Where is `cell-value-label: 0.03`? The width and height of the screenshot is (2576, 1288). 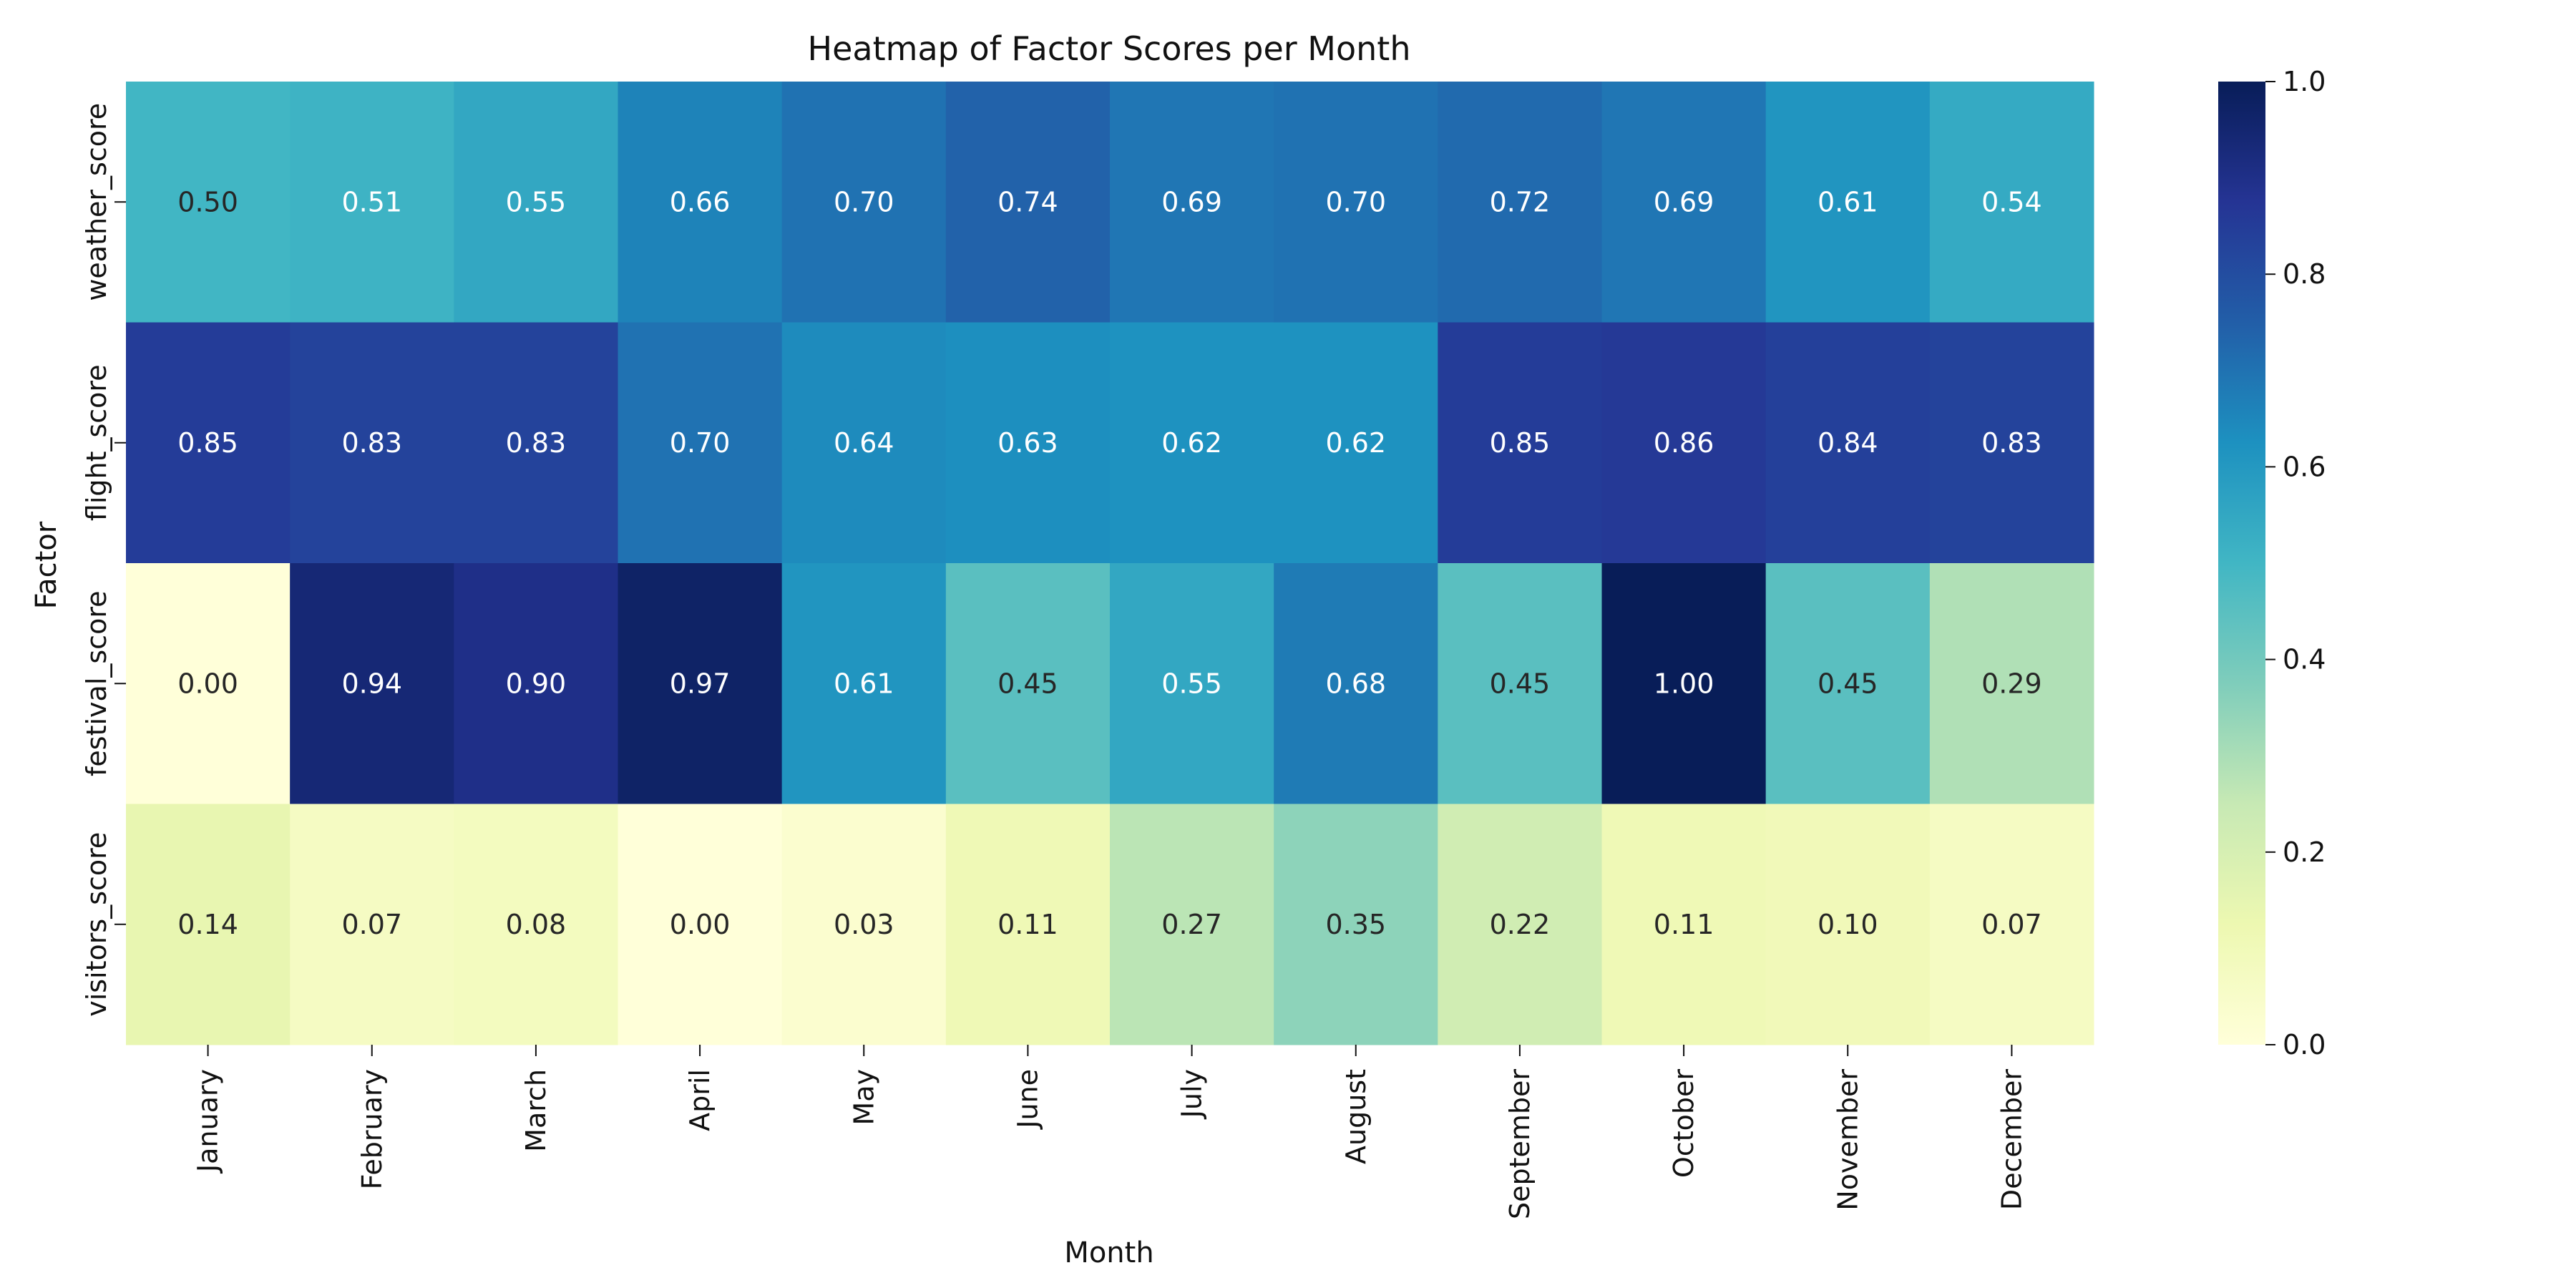 cell-value-label: 0.03 is located at coordinates (864, 924).